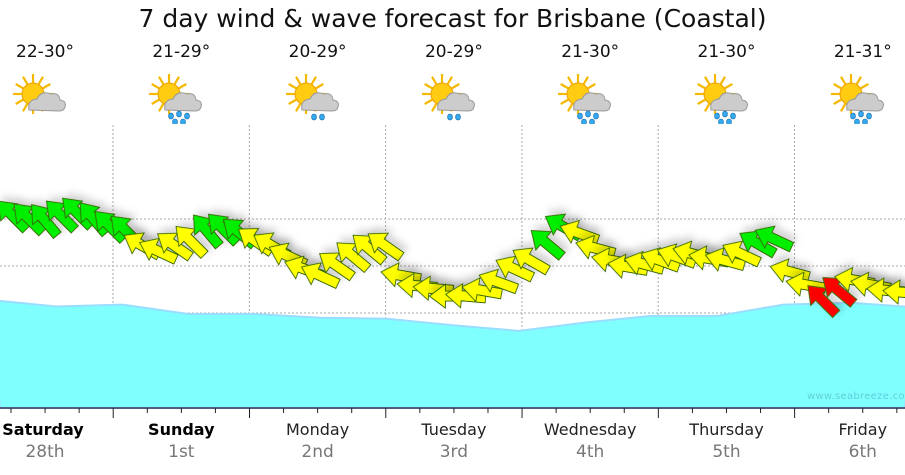  I want to click on temp-range: 22-30°, so click(45, 52).